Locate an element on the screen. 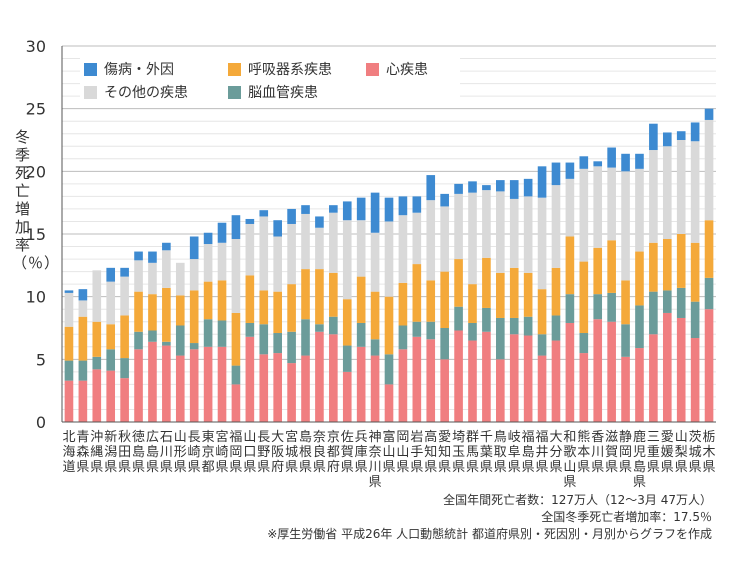 This screenshot has height=576, width=730. x-tick-label: 島根県 is located at coordinates (305, 452).